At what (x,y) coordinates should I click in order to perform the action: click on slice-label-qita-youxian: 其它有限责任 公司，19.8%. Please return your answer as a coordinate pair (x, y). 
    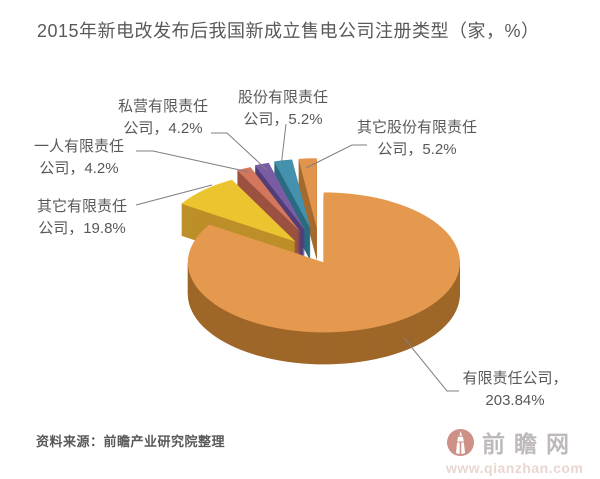
    Looking at the image, I should click on (82, 218).